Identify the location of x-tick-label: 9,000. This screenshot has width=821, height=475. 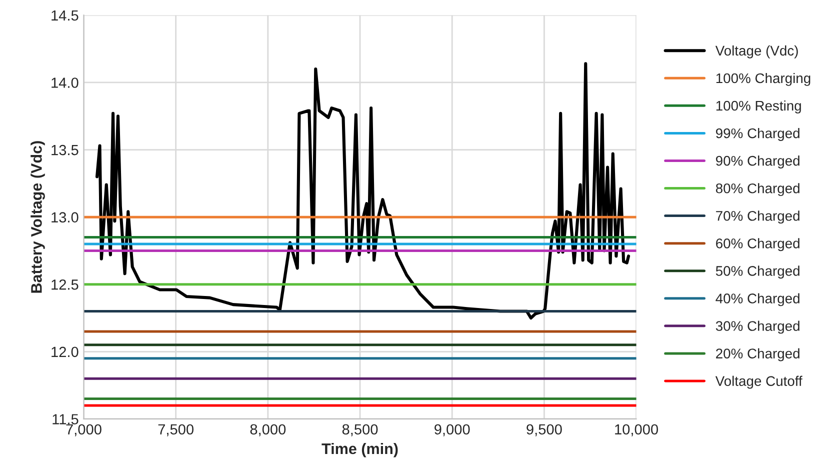
(452, 430).